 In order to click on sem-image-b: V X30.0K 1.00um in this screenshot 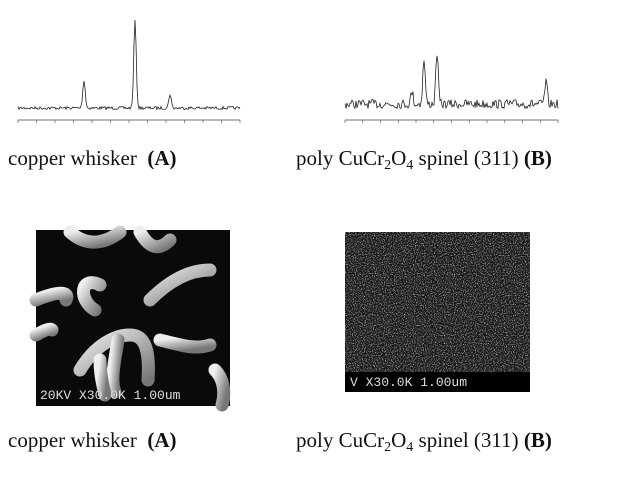, I will do `click(437, 312)`.